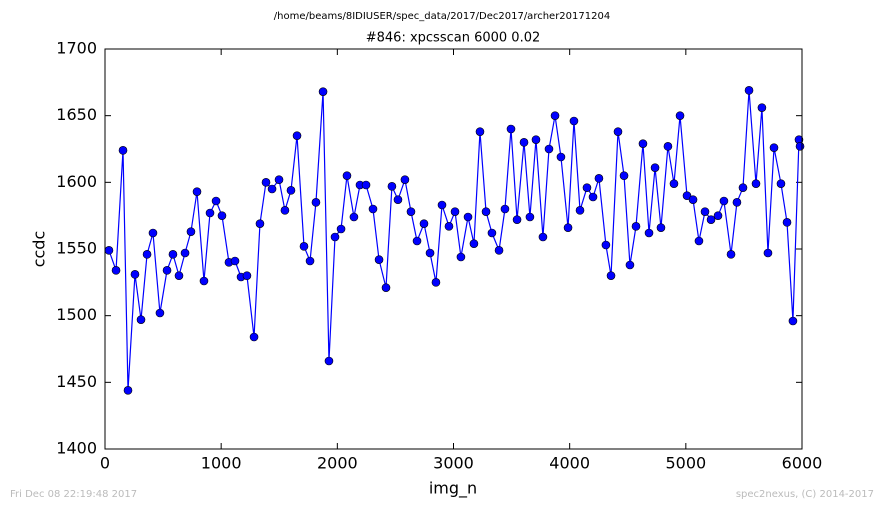 Image resolution: width=884 pixels, height=509 pixels. Describe the element at coordinates (221, 463) in the screenshot. I see `x-tick-label: 1000` at that location.